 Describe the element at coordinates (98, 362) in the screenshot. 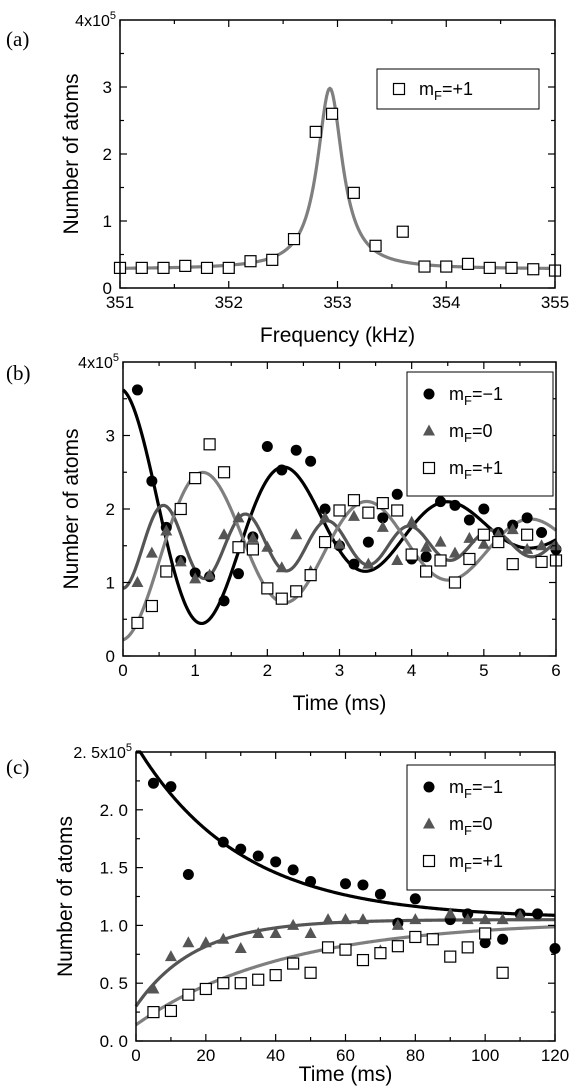

I see `y-multiplier-label: 4x10⁵` at that location.